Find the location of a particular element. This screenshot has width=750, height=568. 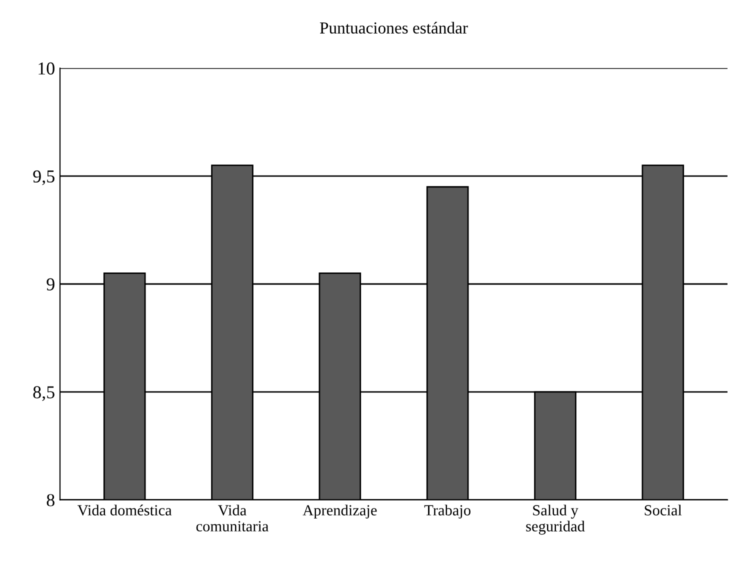

chart-title: Puntuaciones estándar is located at coordinates (394, 28).